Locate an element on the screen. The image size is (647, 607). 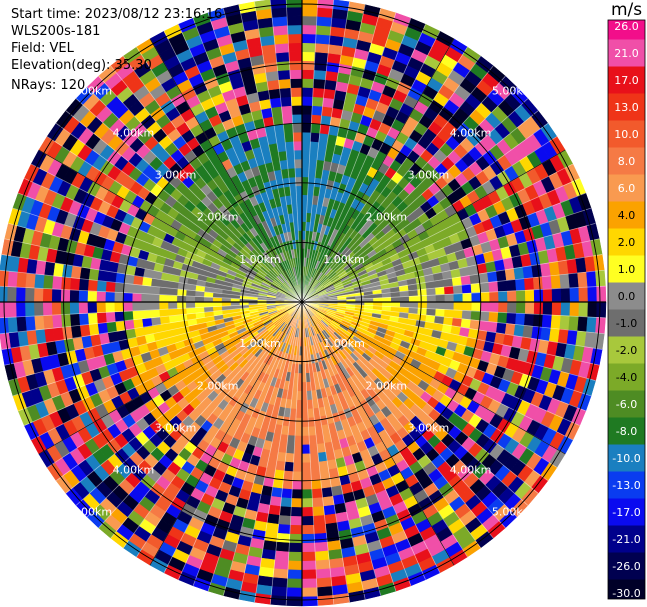
range-ring-label: 4.00km is located at coordinates (471, 132).